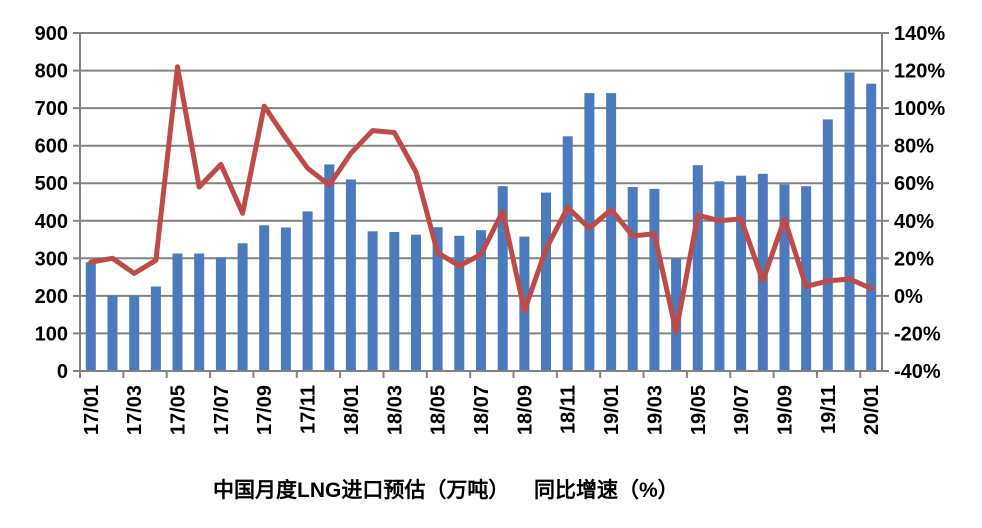  Describe the element at coordinates (742, 410) in the screenshot. I see `x-axis-label: 19/07` at that location.